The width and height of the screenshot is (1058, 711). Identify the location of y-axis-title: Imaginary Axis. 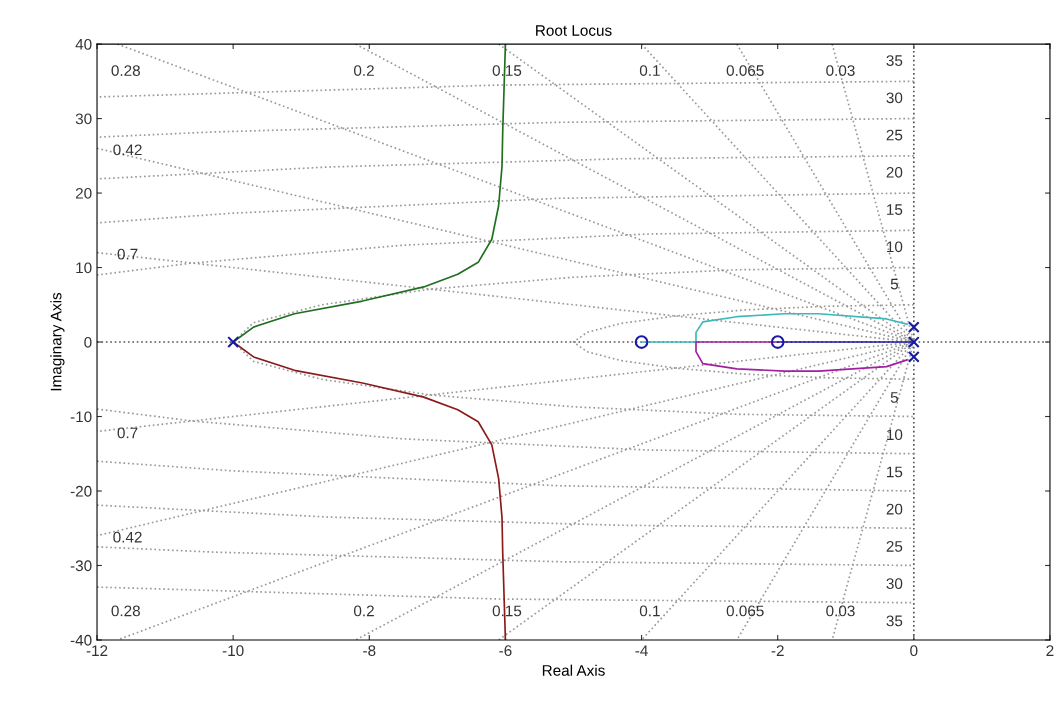
(57, 341).